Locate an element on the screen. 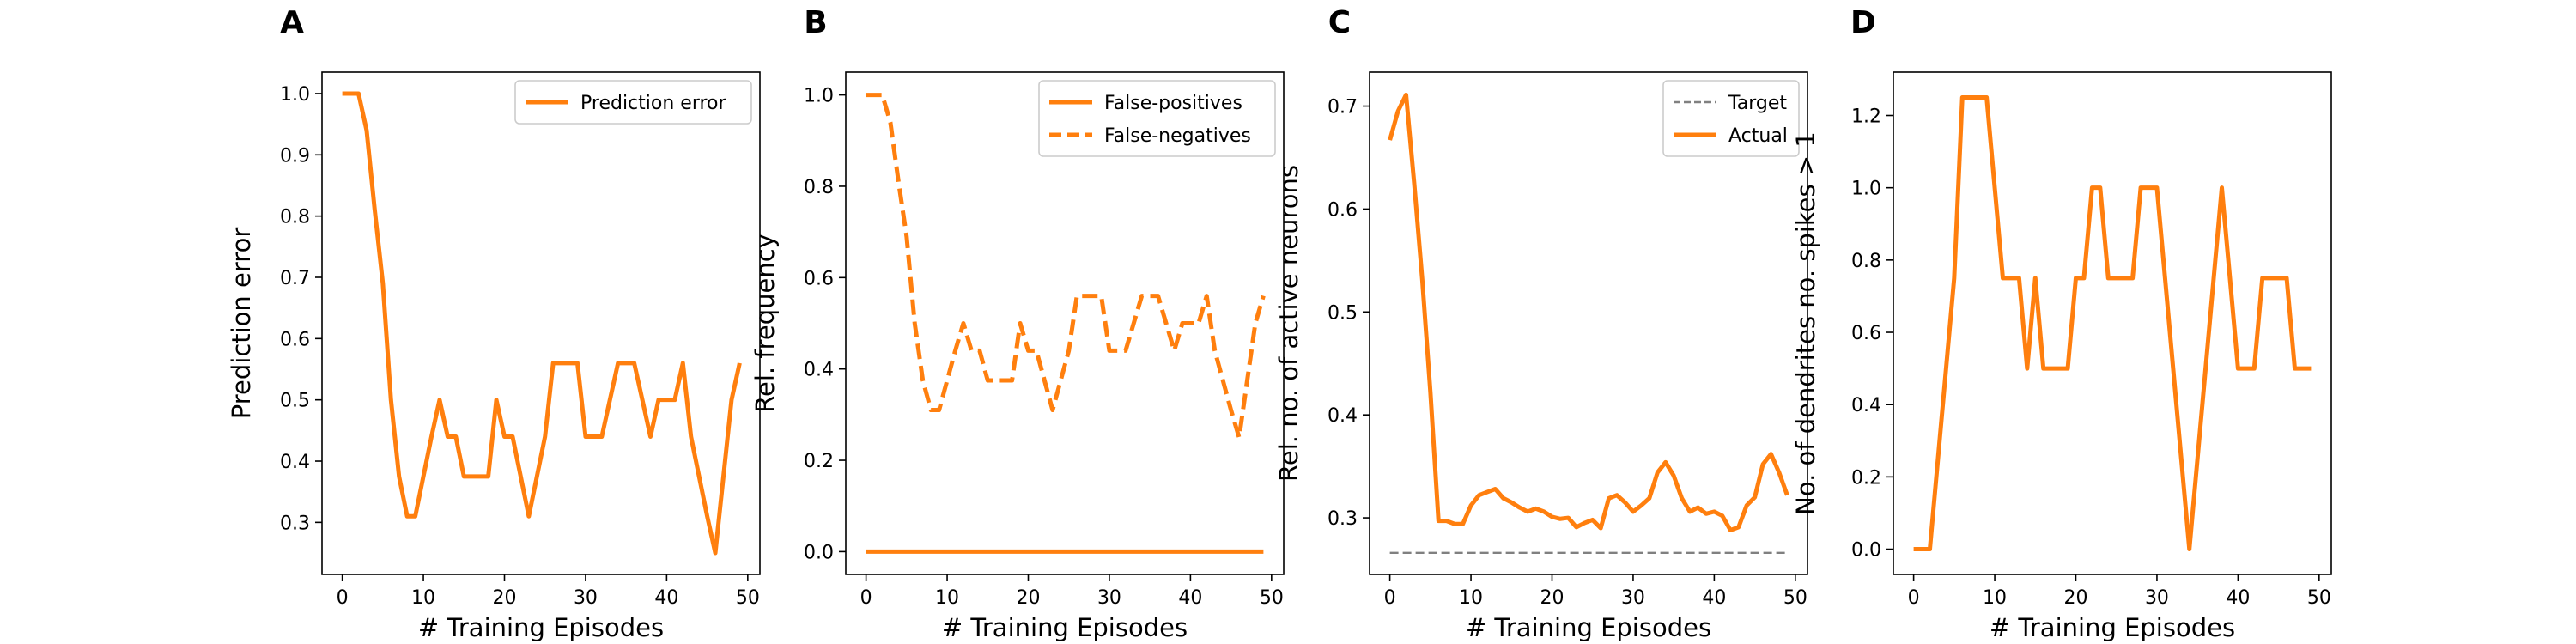 The height and width of the screenshot is (644, 2576). legend: Target Actual is located at coordinates (1731, 118).